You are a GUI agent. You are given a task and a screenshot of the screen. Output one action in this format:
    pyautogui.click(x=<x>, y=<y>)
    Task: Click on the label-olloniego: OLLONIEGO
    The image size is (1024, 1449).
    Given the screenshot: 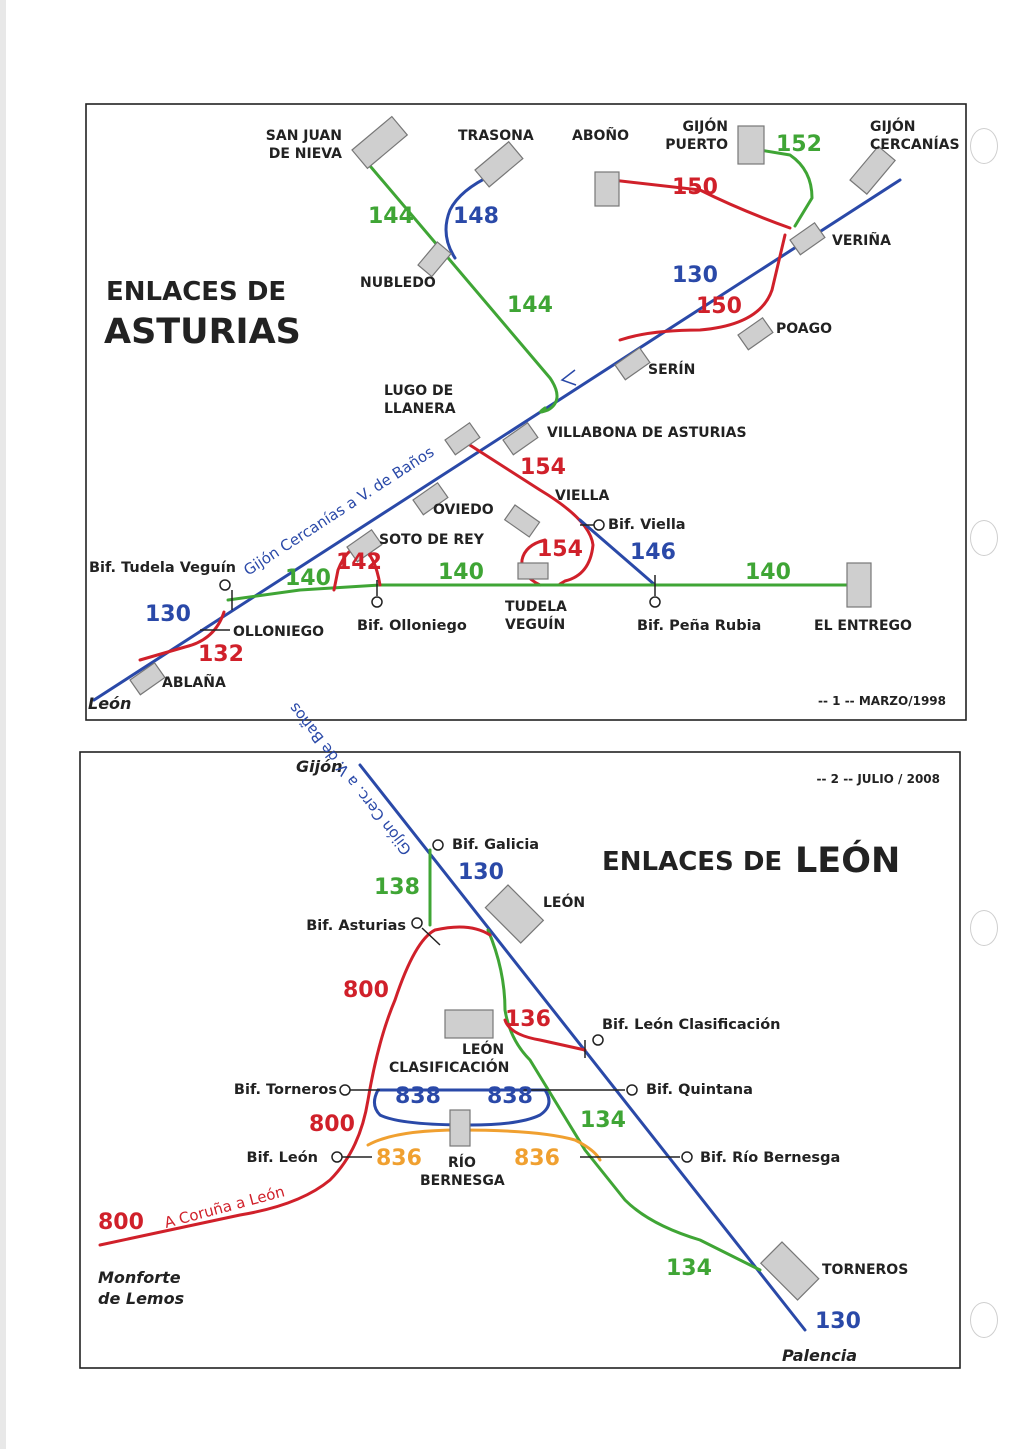 What is the action you would take?
    pyautogui.click(x=278, y=632)
    